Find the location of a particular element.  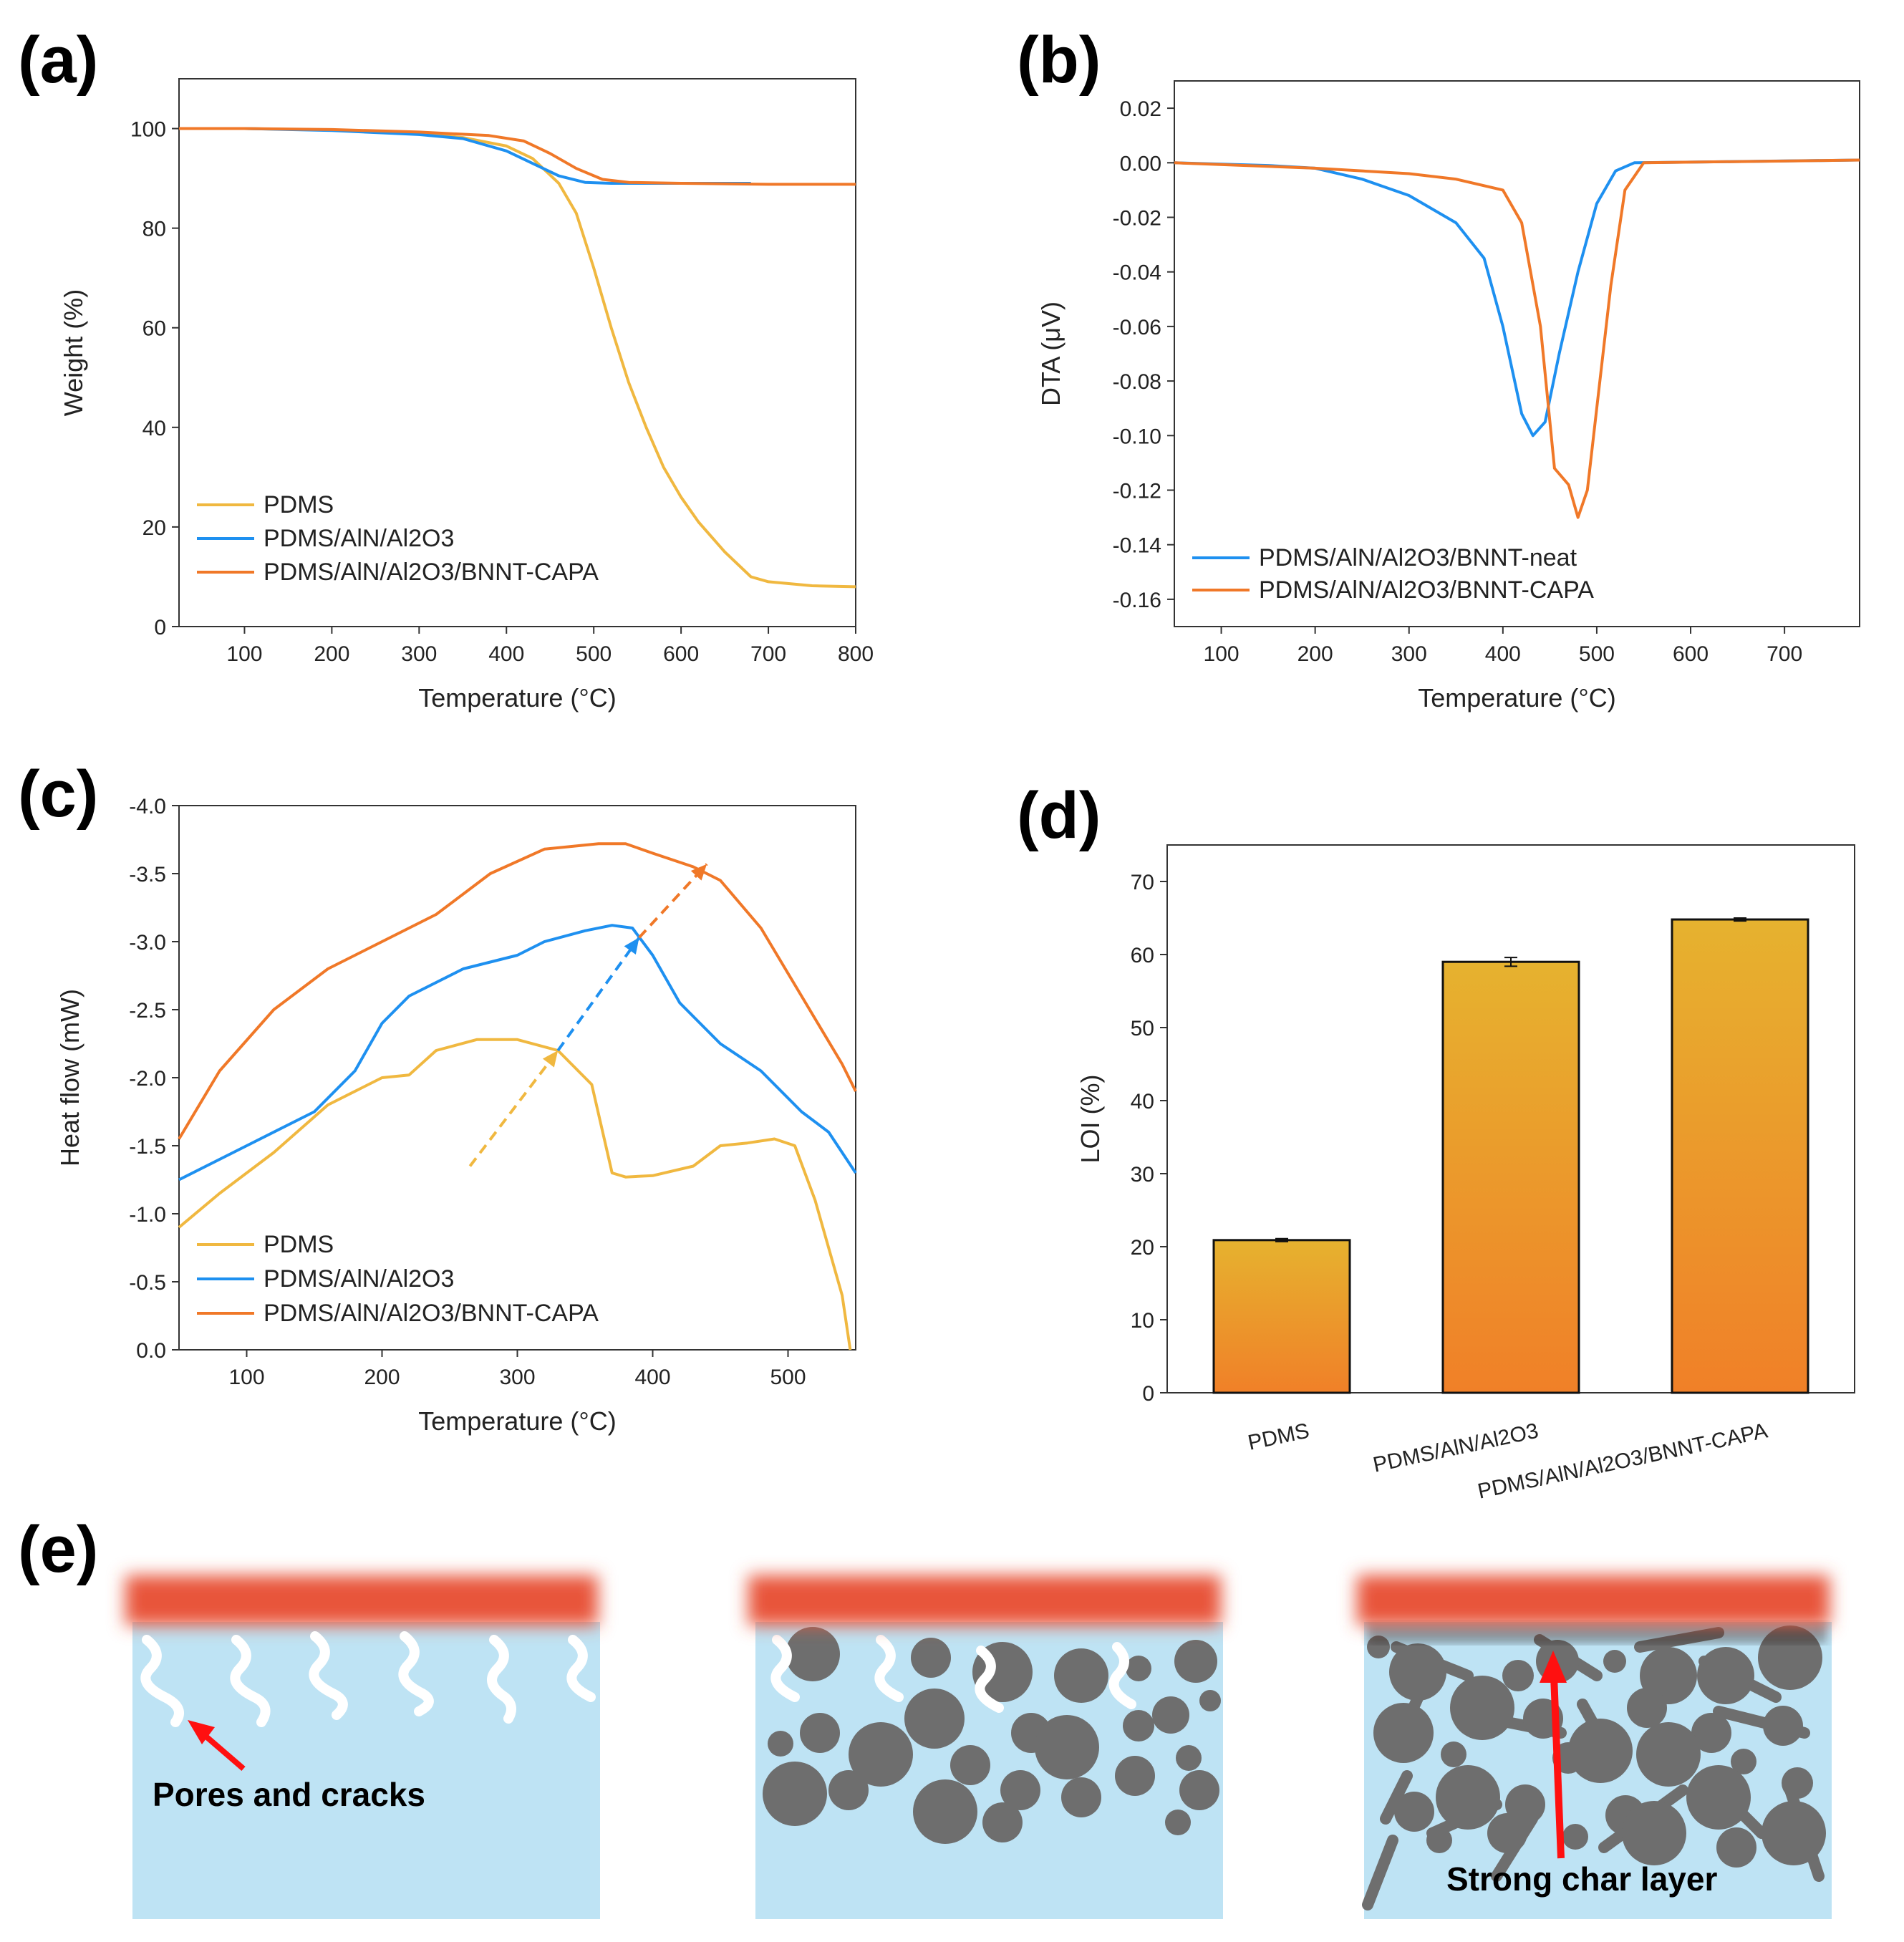

x-axis-label: Temperature (°C) is located at coordinates (1516, 698).